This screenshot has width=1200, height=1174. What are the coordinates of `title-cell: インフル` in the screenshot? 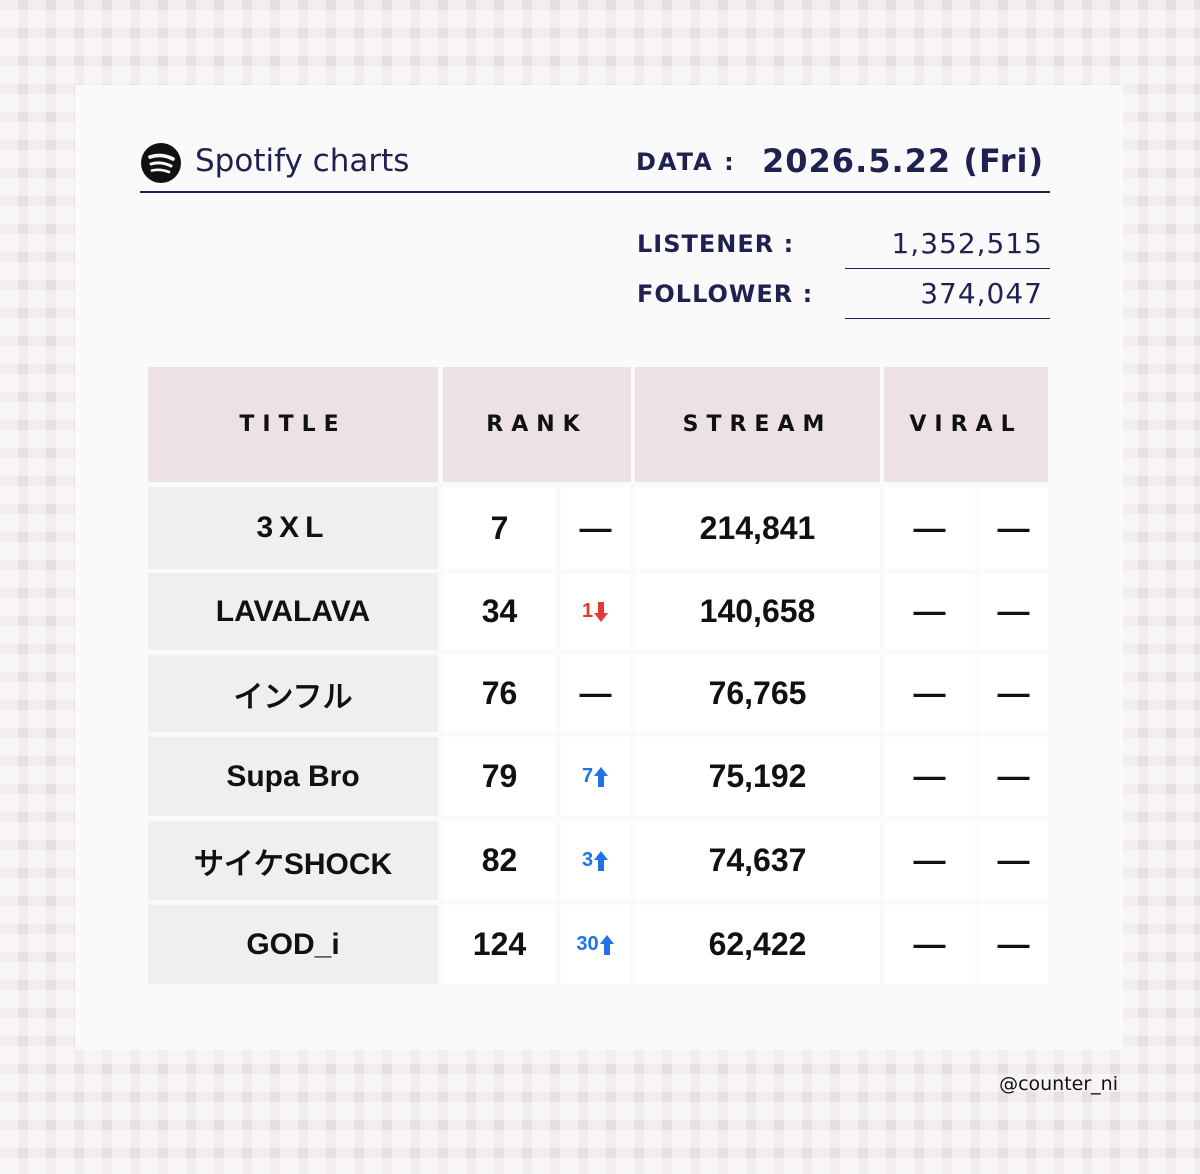 It's located at (293, 693).